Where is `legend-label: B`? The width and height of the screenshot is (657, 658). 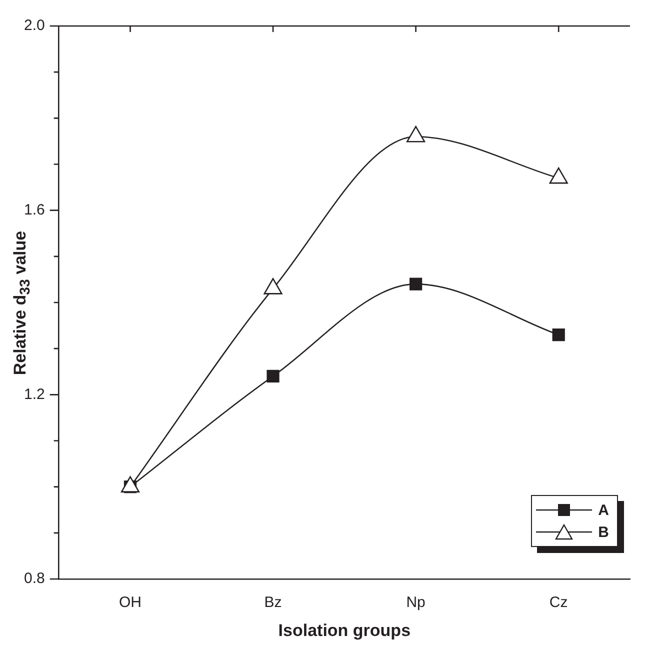 legend-label: B is located at coordinates (603, 532).